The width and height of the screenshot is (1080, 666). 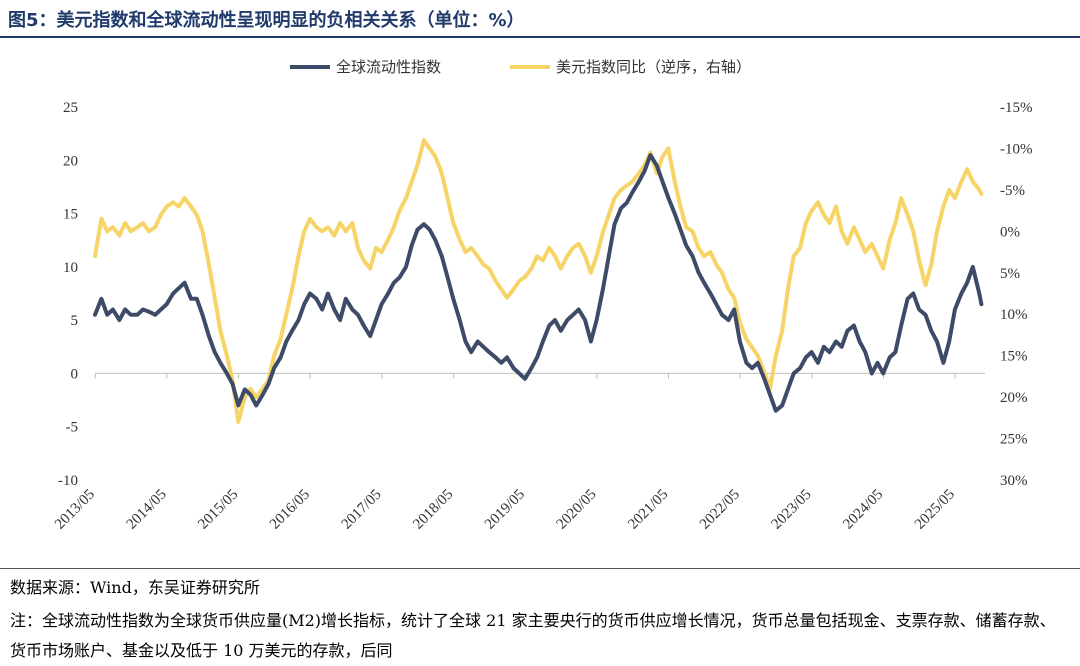 I want to click on y-left-tick-label: 15, so click(x=70, y=215).